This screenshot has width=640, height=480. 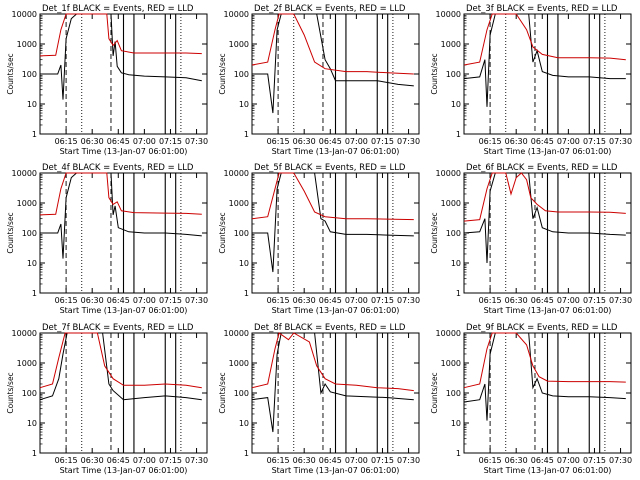 I want to click on chart-title: Det_3f BLACK = Events, RED = LLD, so click(x=542, y=9).